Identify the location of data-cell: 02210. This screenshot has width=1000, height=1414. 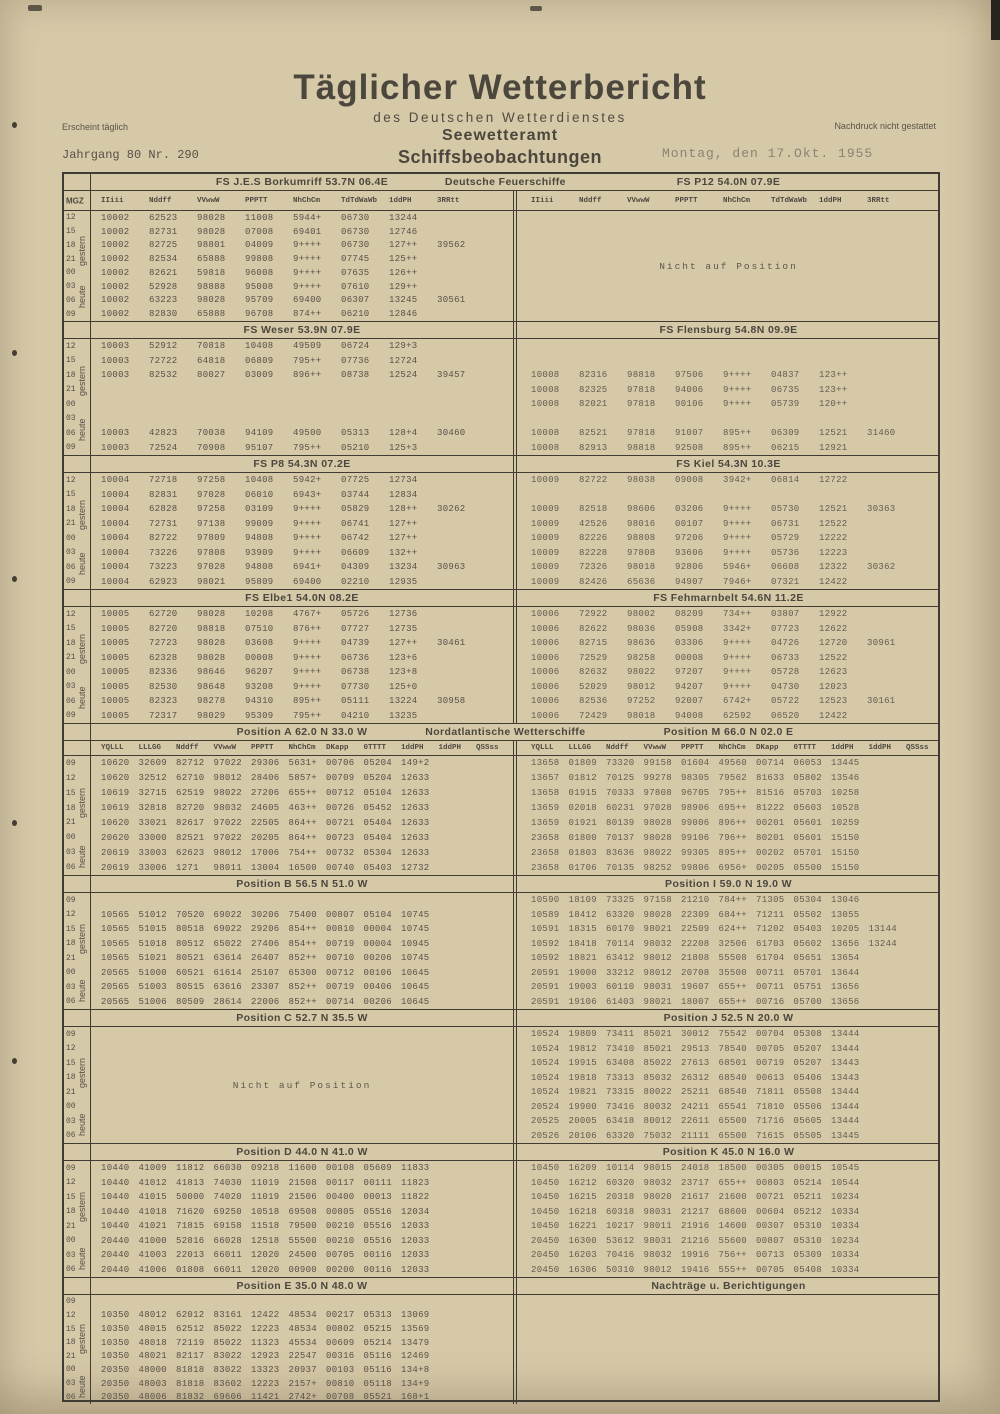
(355, 581).